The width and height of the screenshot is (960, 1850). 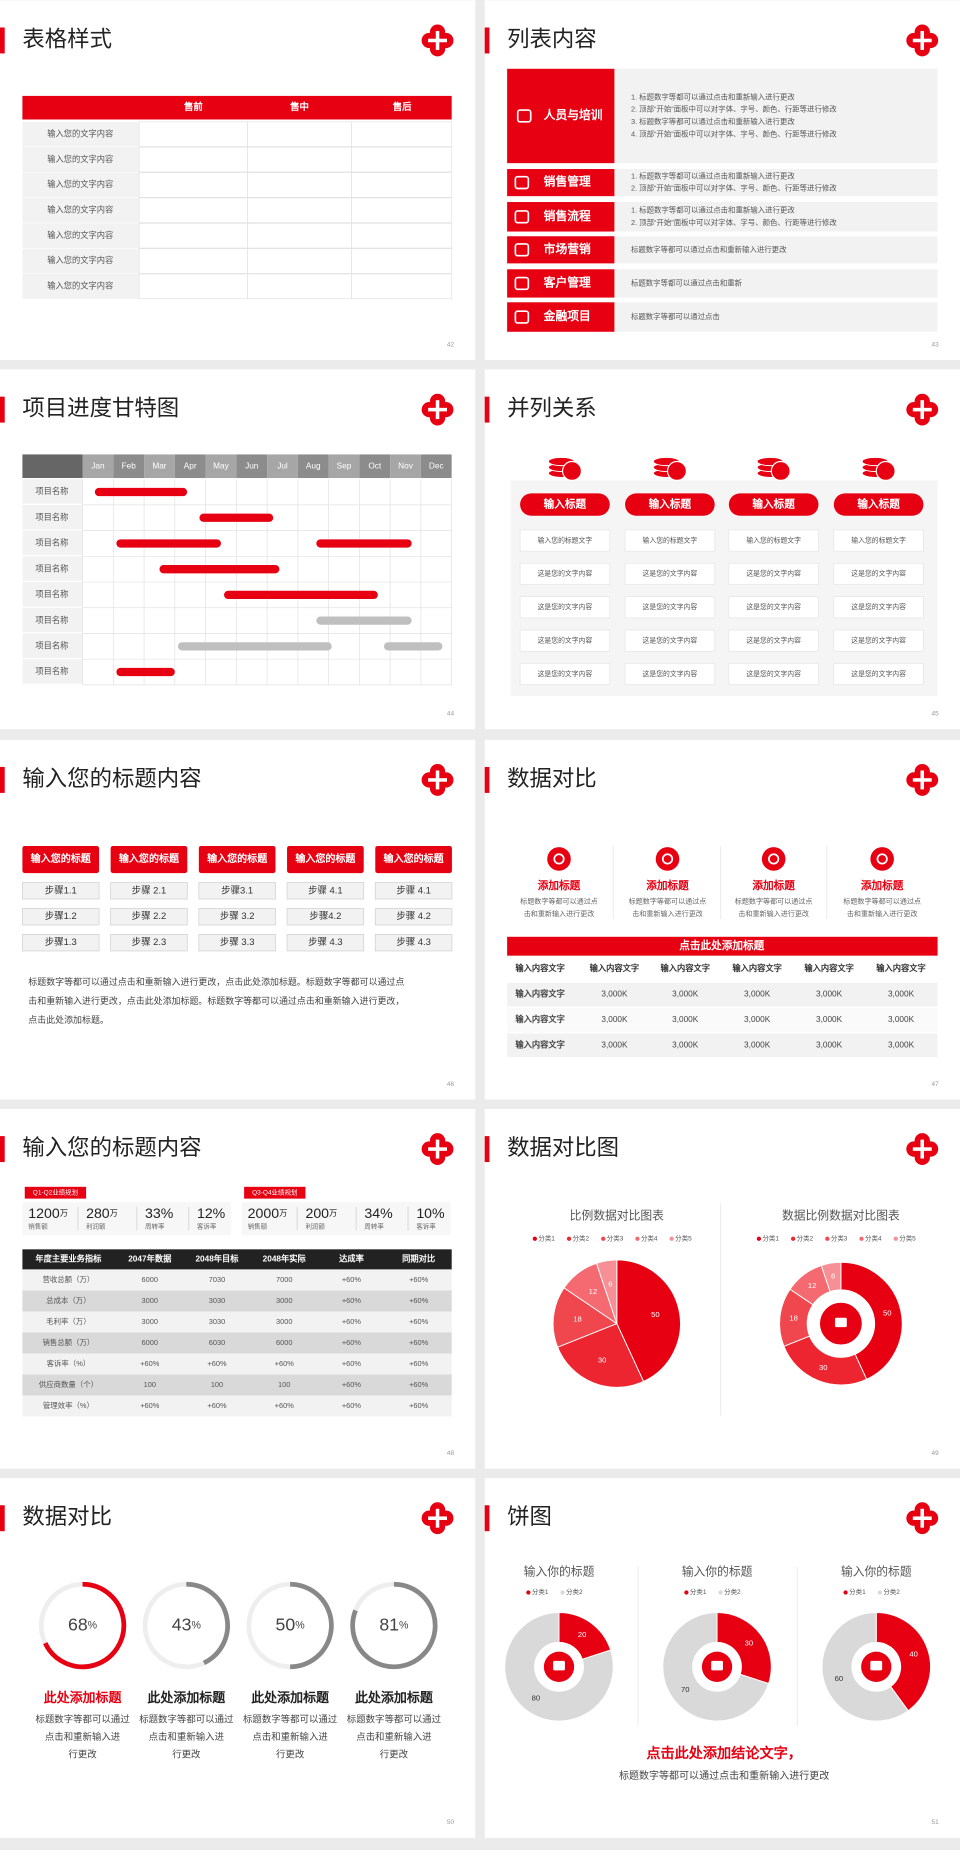 I want to click on page-number: 48, so click(x=451, y=1453).